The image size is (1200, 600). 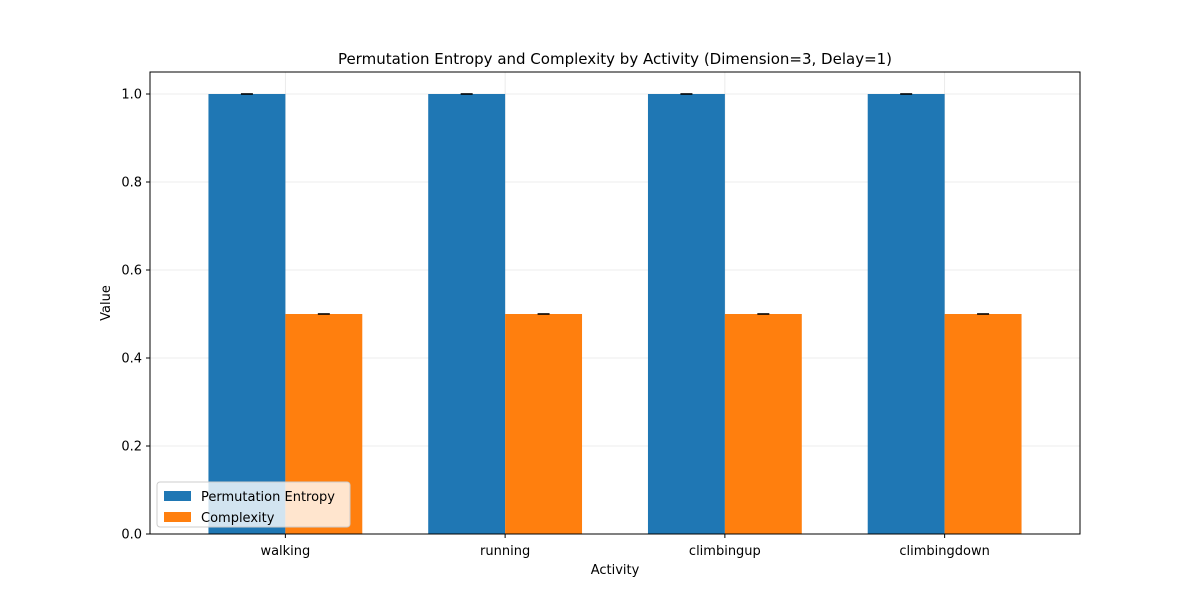 I want to click on y-tick-label: 0.2, so click(x=131, y=447).